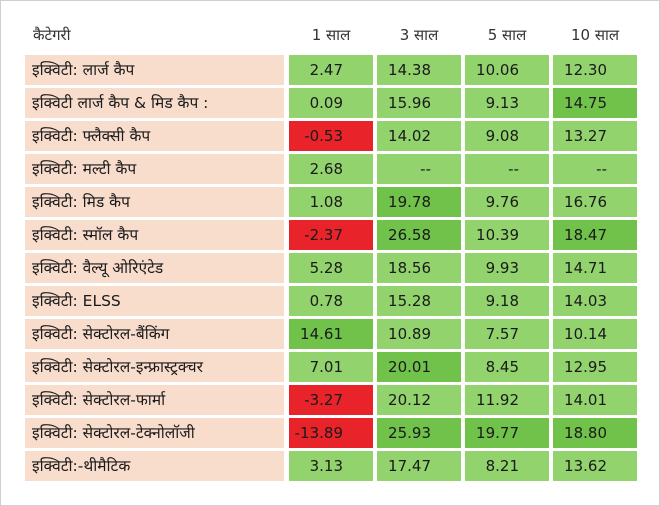 The image size is (660, 506). I want to click on header-3-year: 3 साल, so click(419, 35).